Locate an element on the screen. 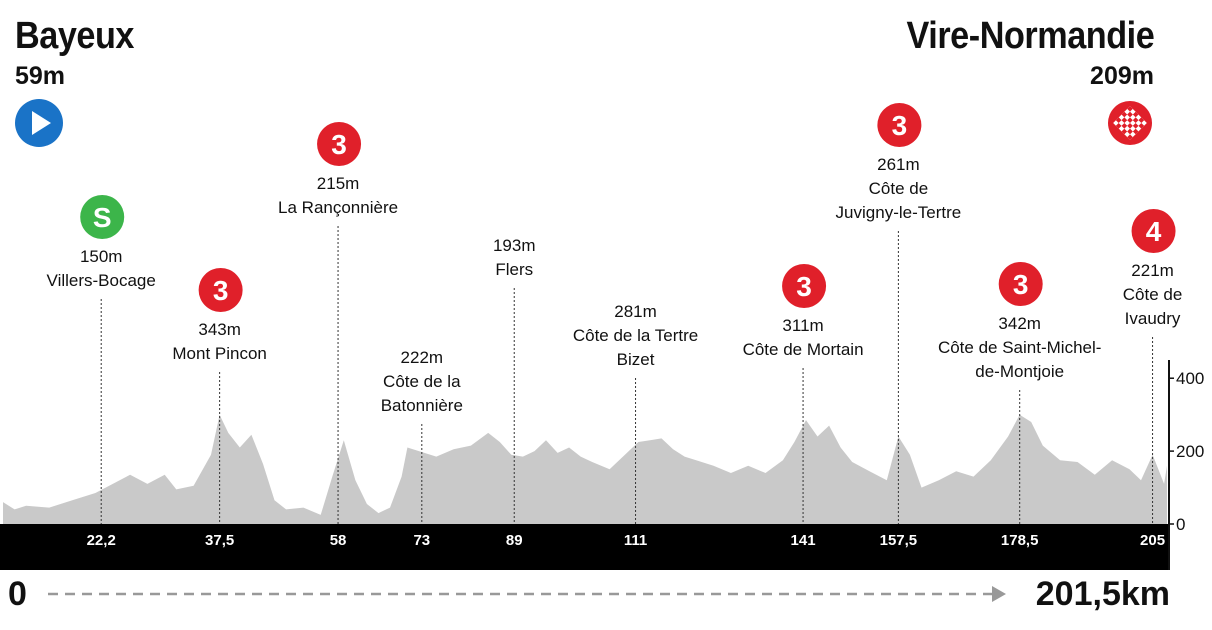 The width and height of the screenshot is (1212, 630). y-tick-label: 400 is located at coordinates (1190, 378).